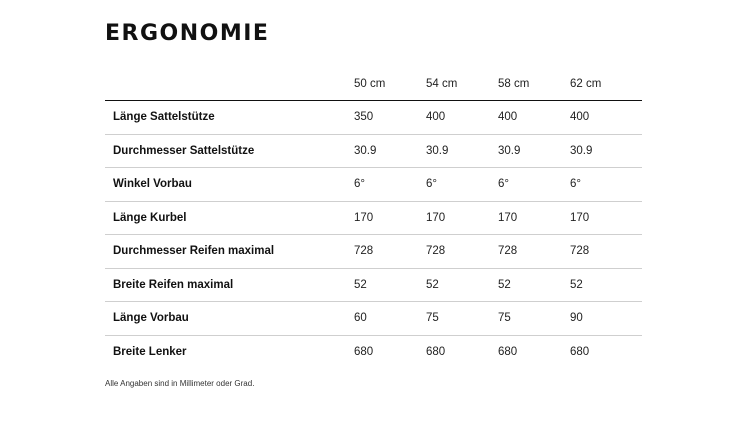  What do you see at coordinates (390, 117) in the screenshot?
I see `table-cell: 350` at bounding box center [390, 117].